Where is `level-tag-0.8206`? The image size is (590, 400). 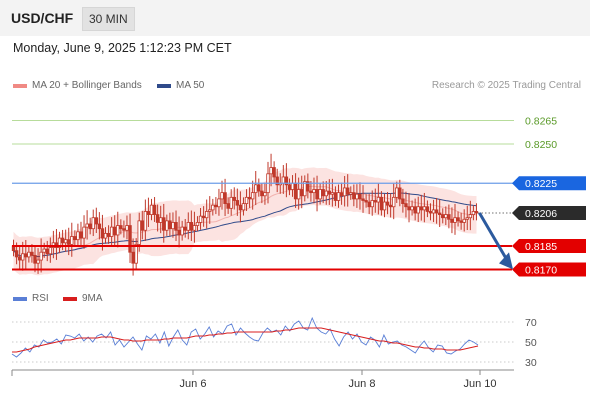 level-tag-0.8206 is located at coordinates (549, 213).